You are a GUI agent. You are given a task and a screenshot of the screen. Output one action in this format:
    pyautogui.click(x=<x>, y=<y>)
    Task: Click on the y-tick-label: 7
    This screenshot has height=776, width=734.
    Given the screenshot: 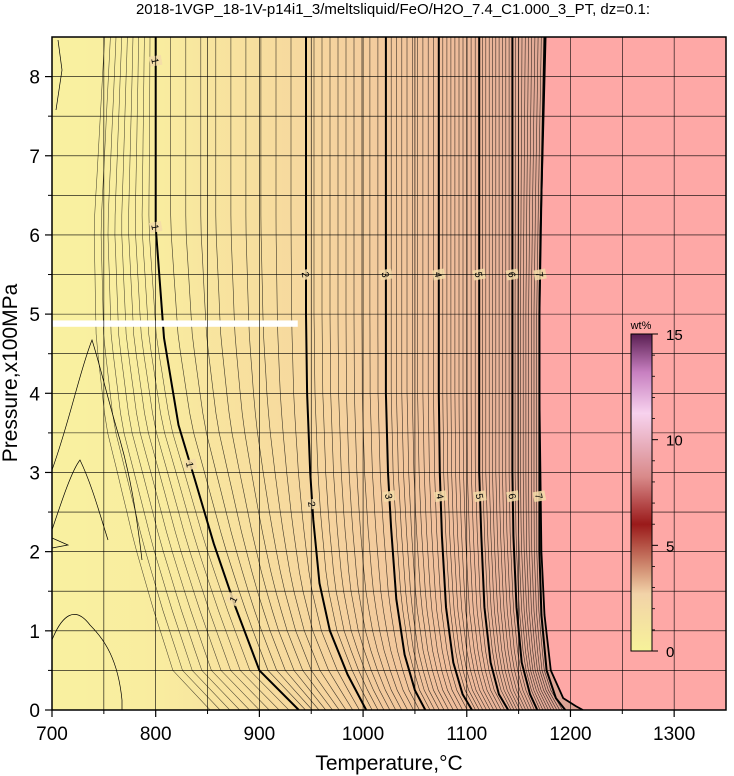 What is the action you would take?
    pyautogui.click(x=34, y=157)
    